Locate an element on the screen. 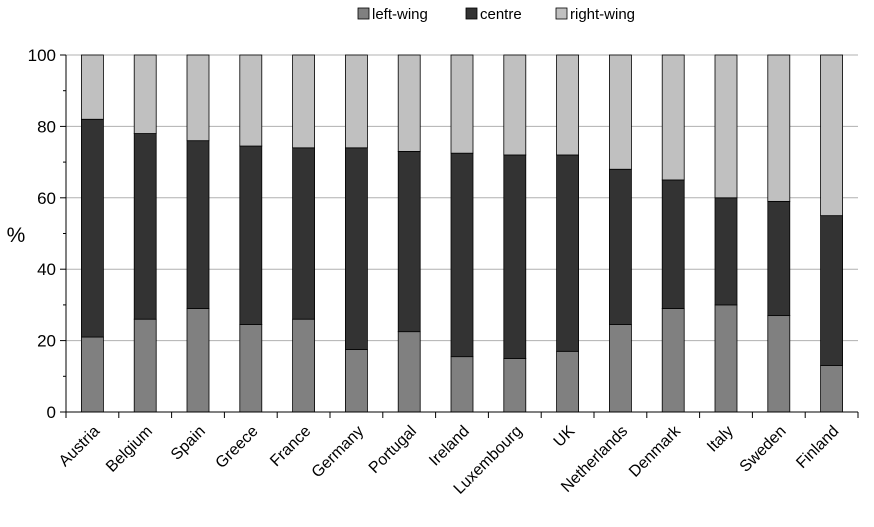 The width and height of the screenshot is (874, 527). bar-centre-netherlands is located at coordinates (620, 246).